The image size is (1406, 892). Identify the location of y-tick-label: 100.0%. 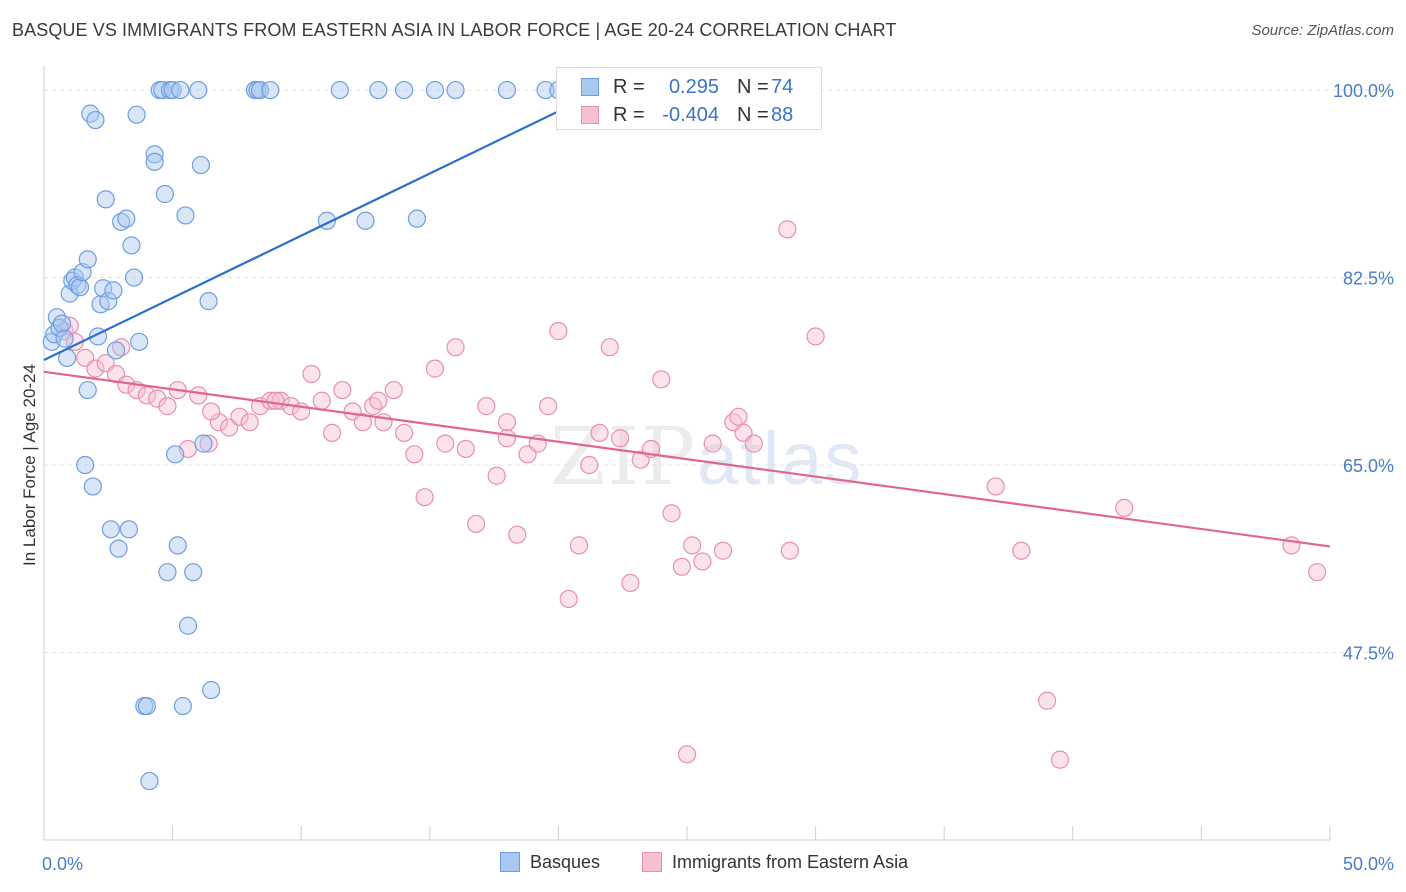
(1363, 91).